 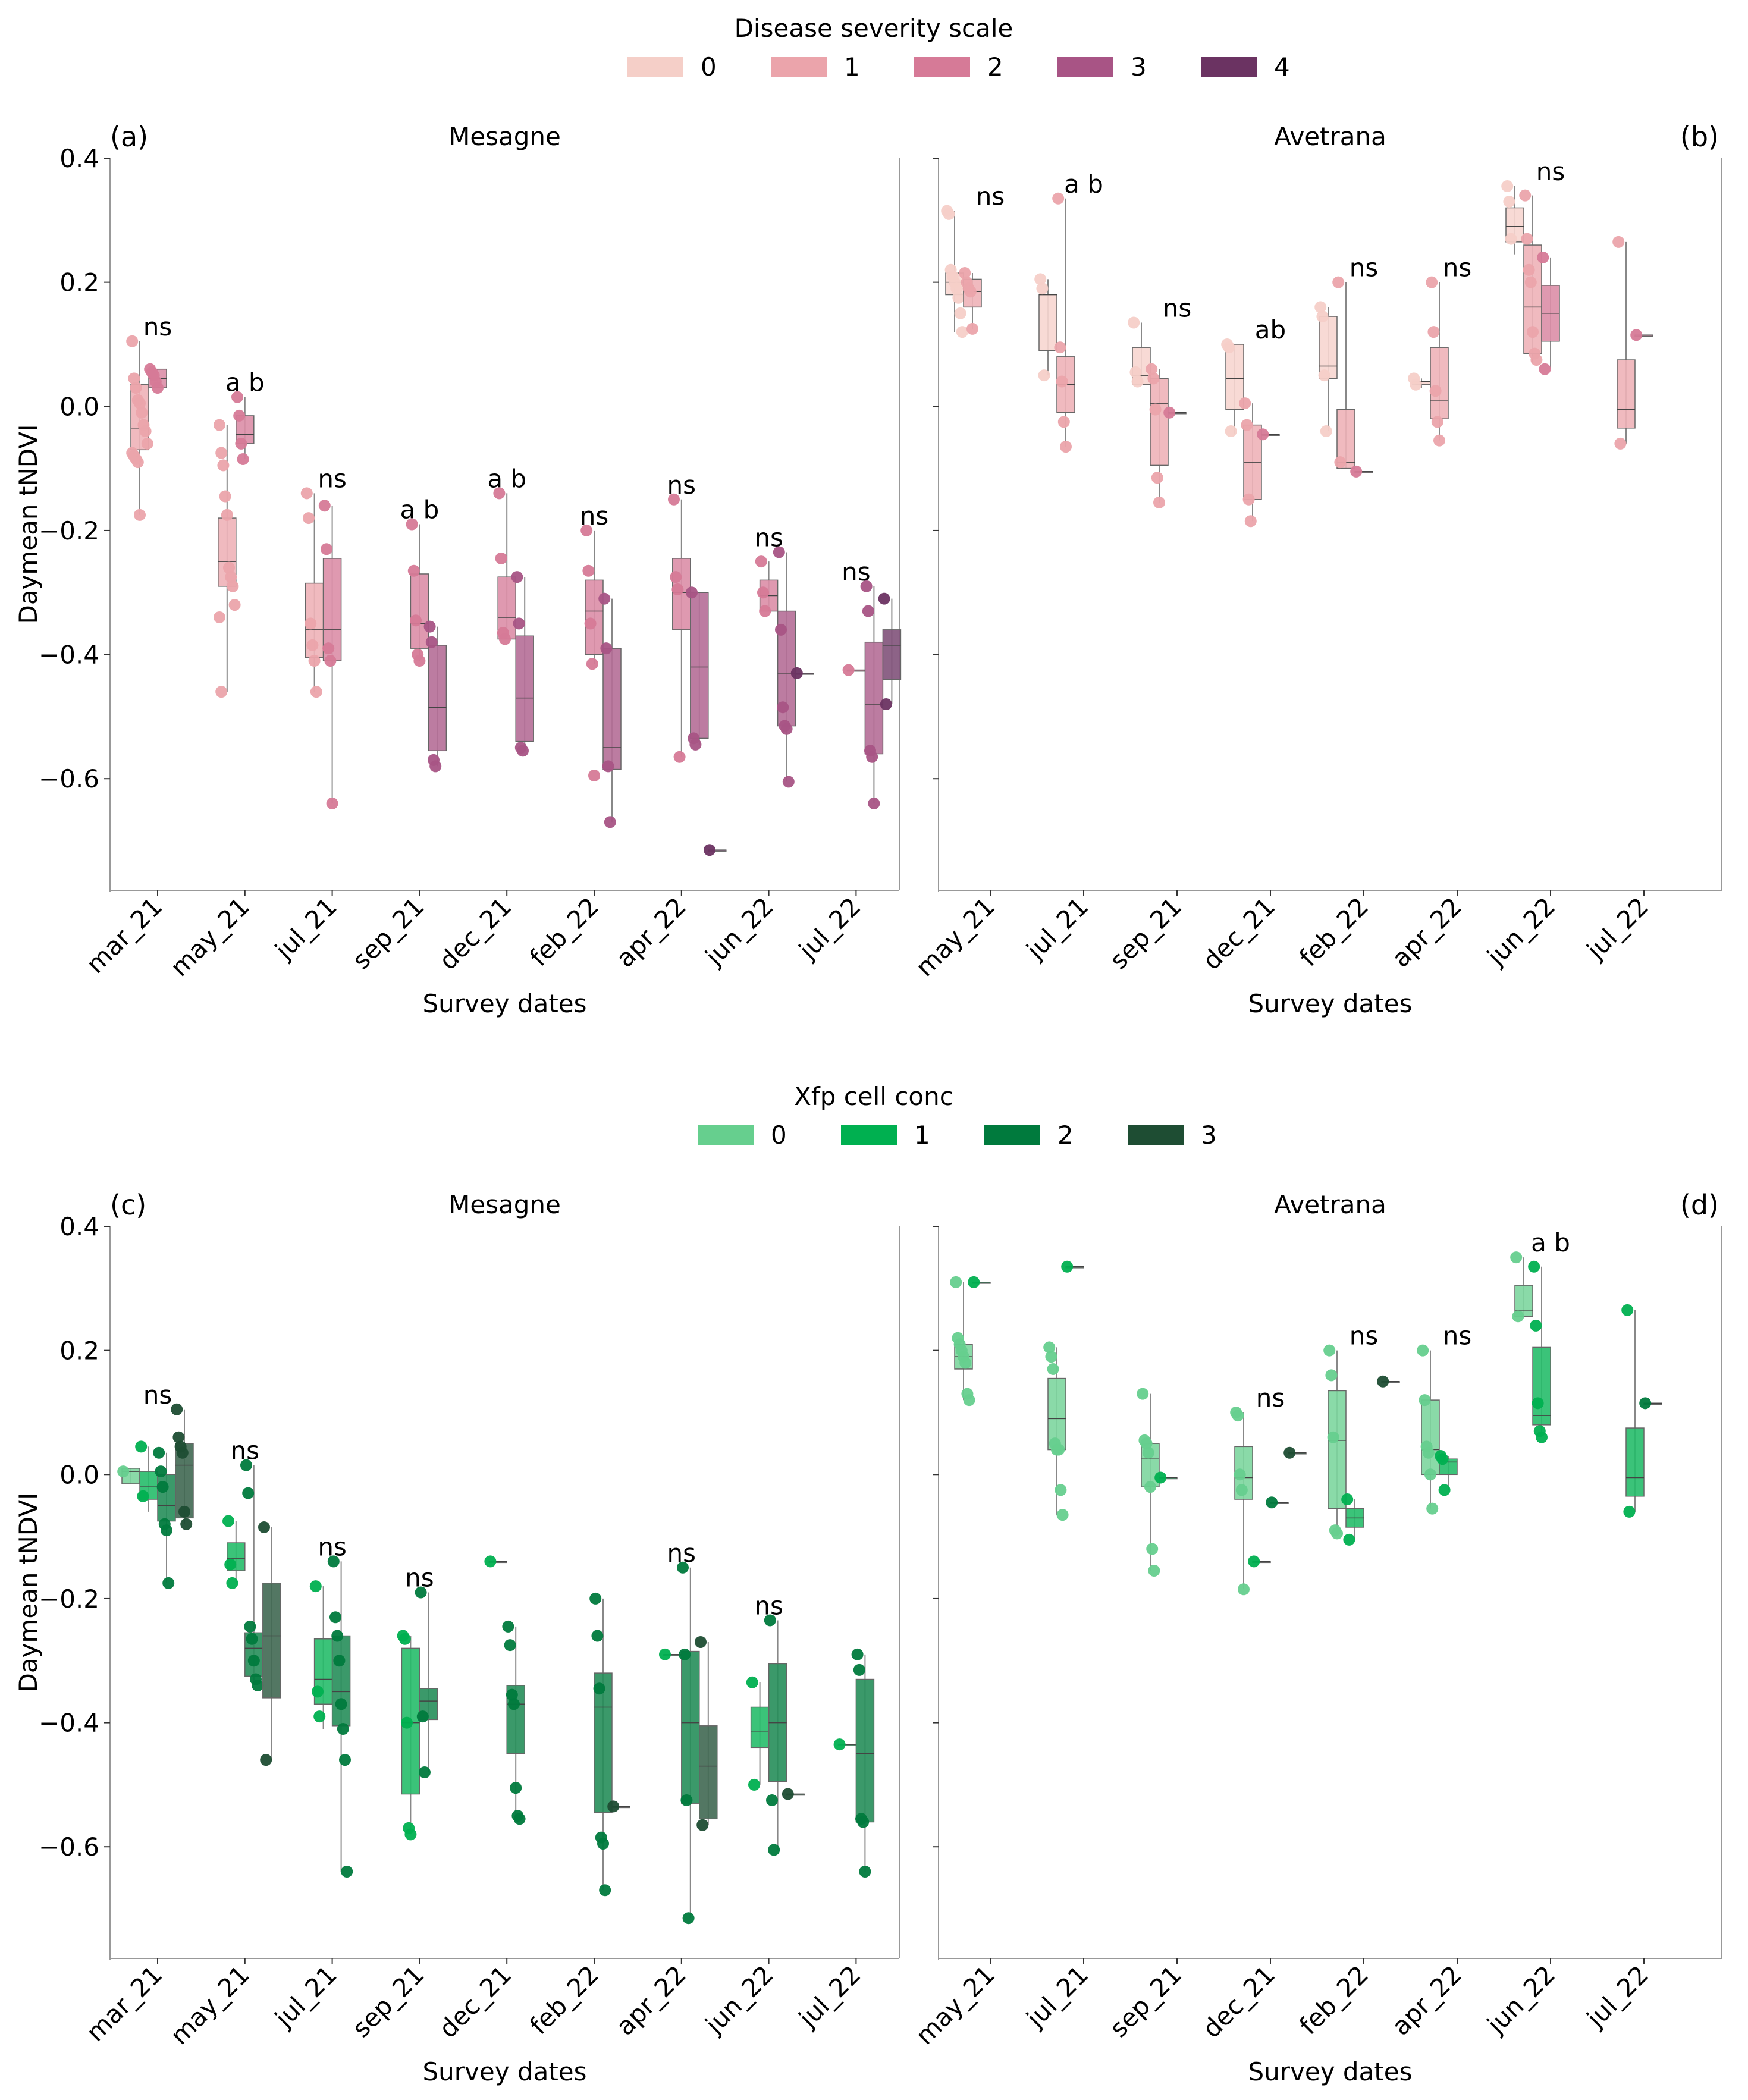 I want to click on legend-label-2: 2, so click(x=995, y=66).